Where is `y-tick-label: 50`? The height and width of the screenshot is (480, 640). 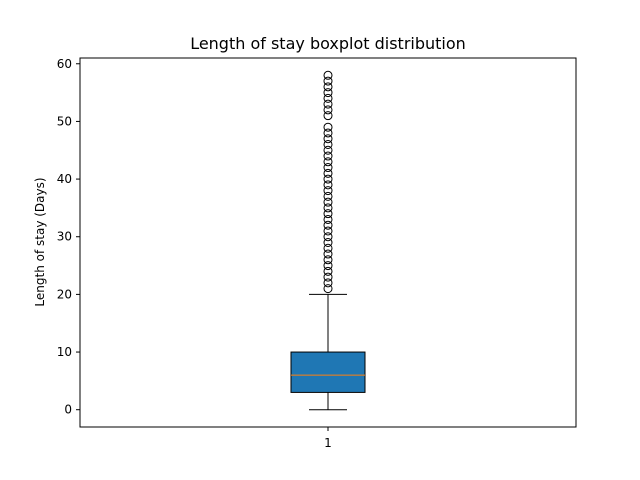
y-tick-label: 50 is located at coordinates (64, 121).